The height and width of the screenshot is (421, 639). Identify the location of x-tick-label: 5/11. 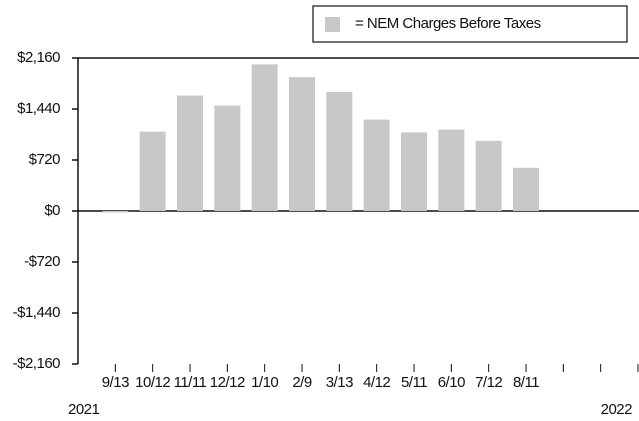
(414, 382).